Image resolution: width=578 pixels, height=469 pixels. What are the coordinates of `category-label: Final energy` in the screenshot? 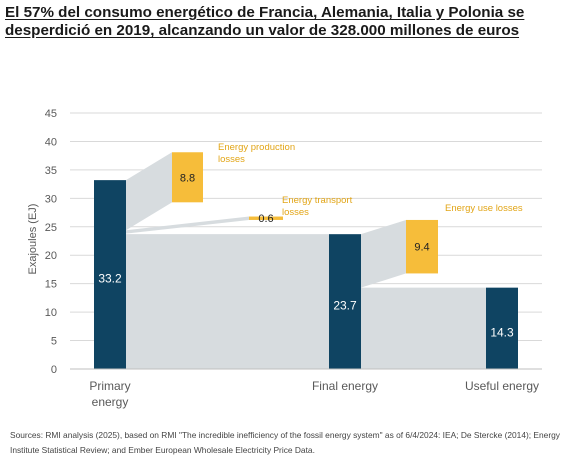 It's located at (345, 386).